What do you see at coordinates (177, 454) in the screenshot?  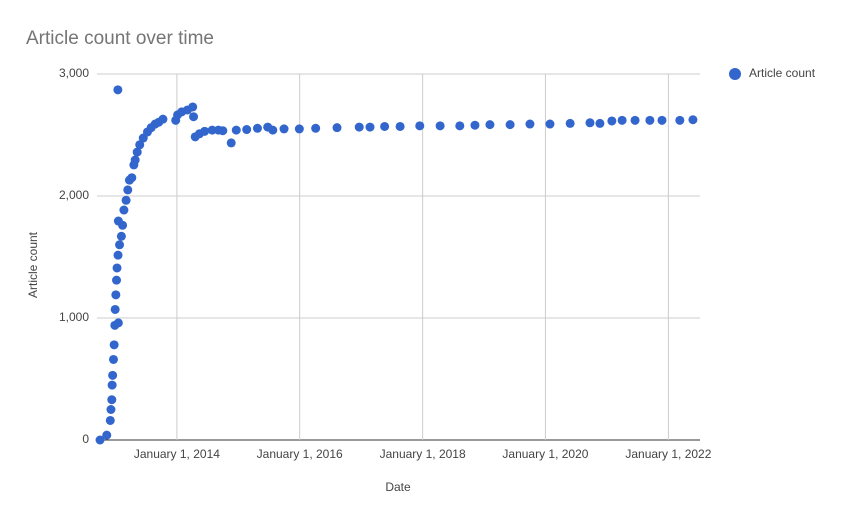 I see `x-tick-label: January 1, 2014` at bounding box center [177, 454].